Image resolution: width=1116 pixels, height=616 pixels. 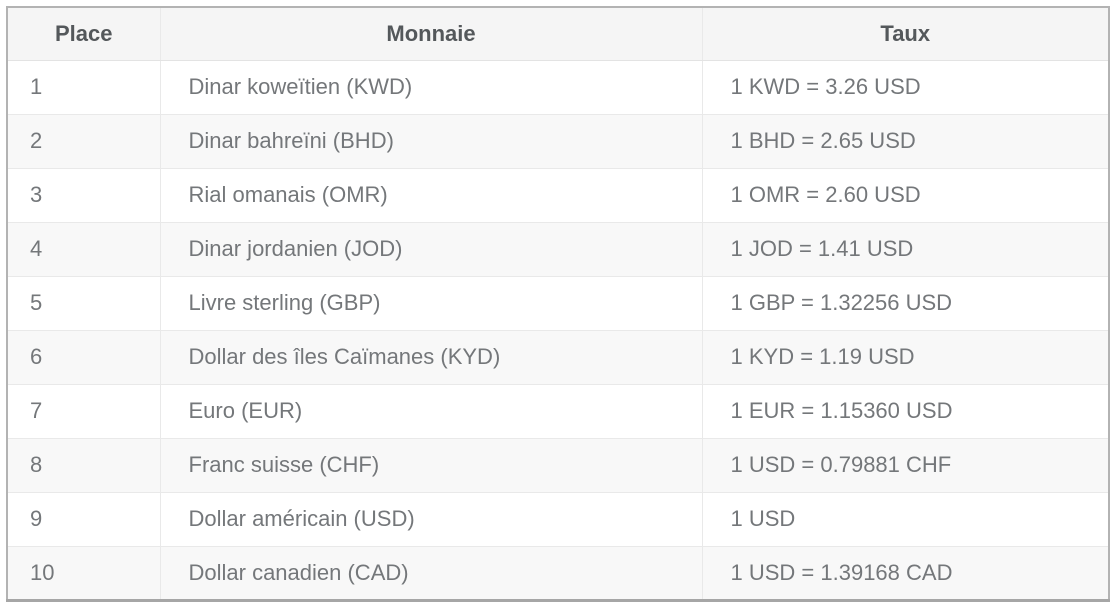 I want to click on header-row: Place Monnaie Taux, so click(x=558, y=34).